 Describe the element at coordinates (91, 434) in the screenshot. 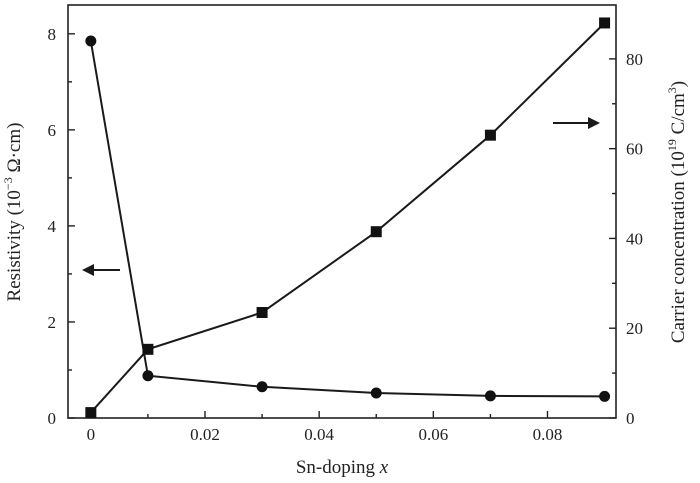

I see `x-tick-label: 0` at that location.